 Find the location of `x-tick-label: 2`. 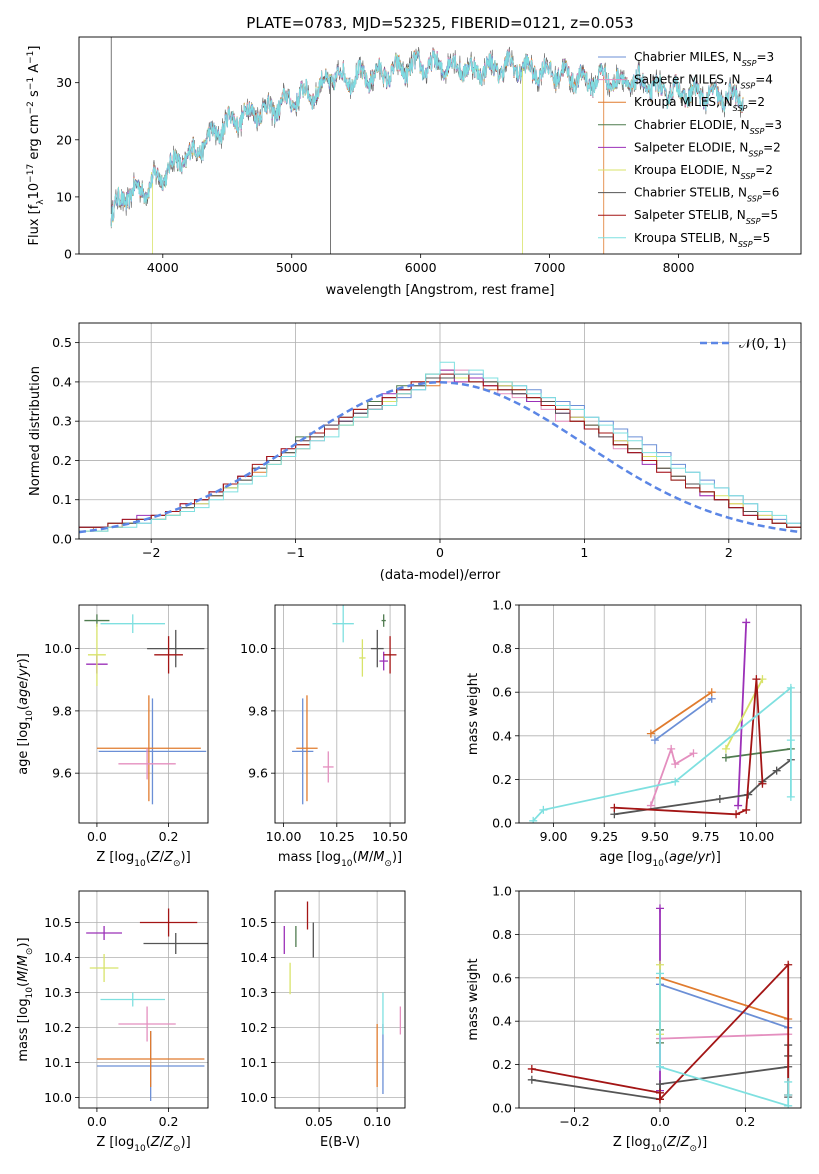

x-tick-label: 2 is located at coordinates (729, 552).